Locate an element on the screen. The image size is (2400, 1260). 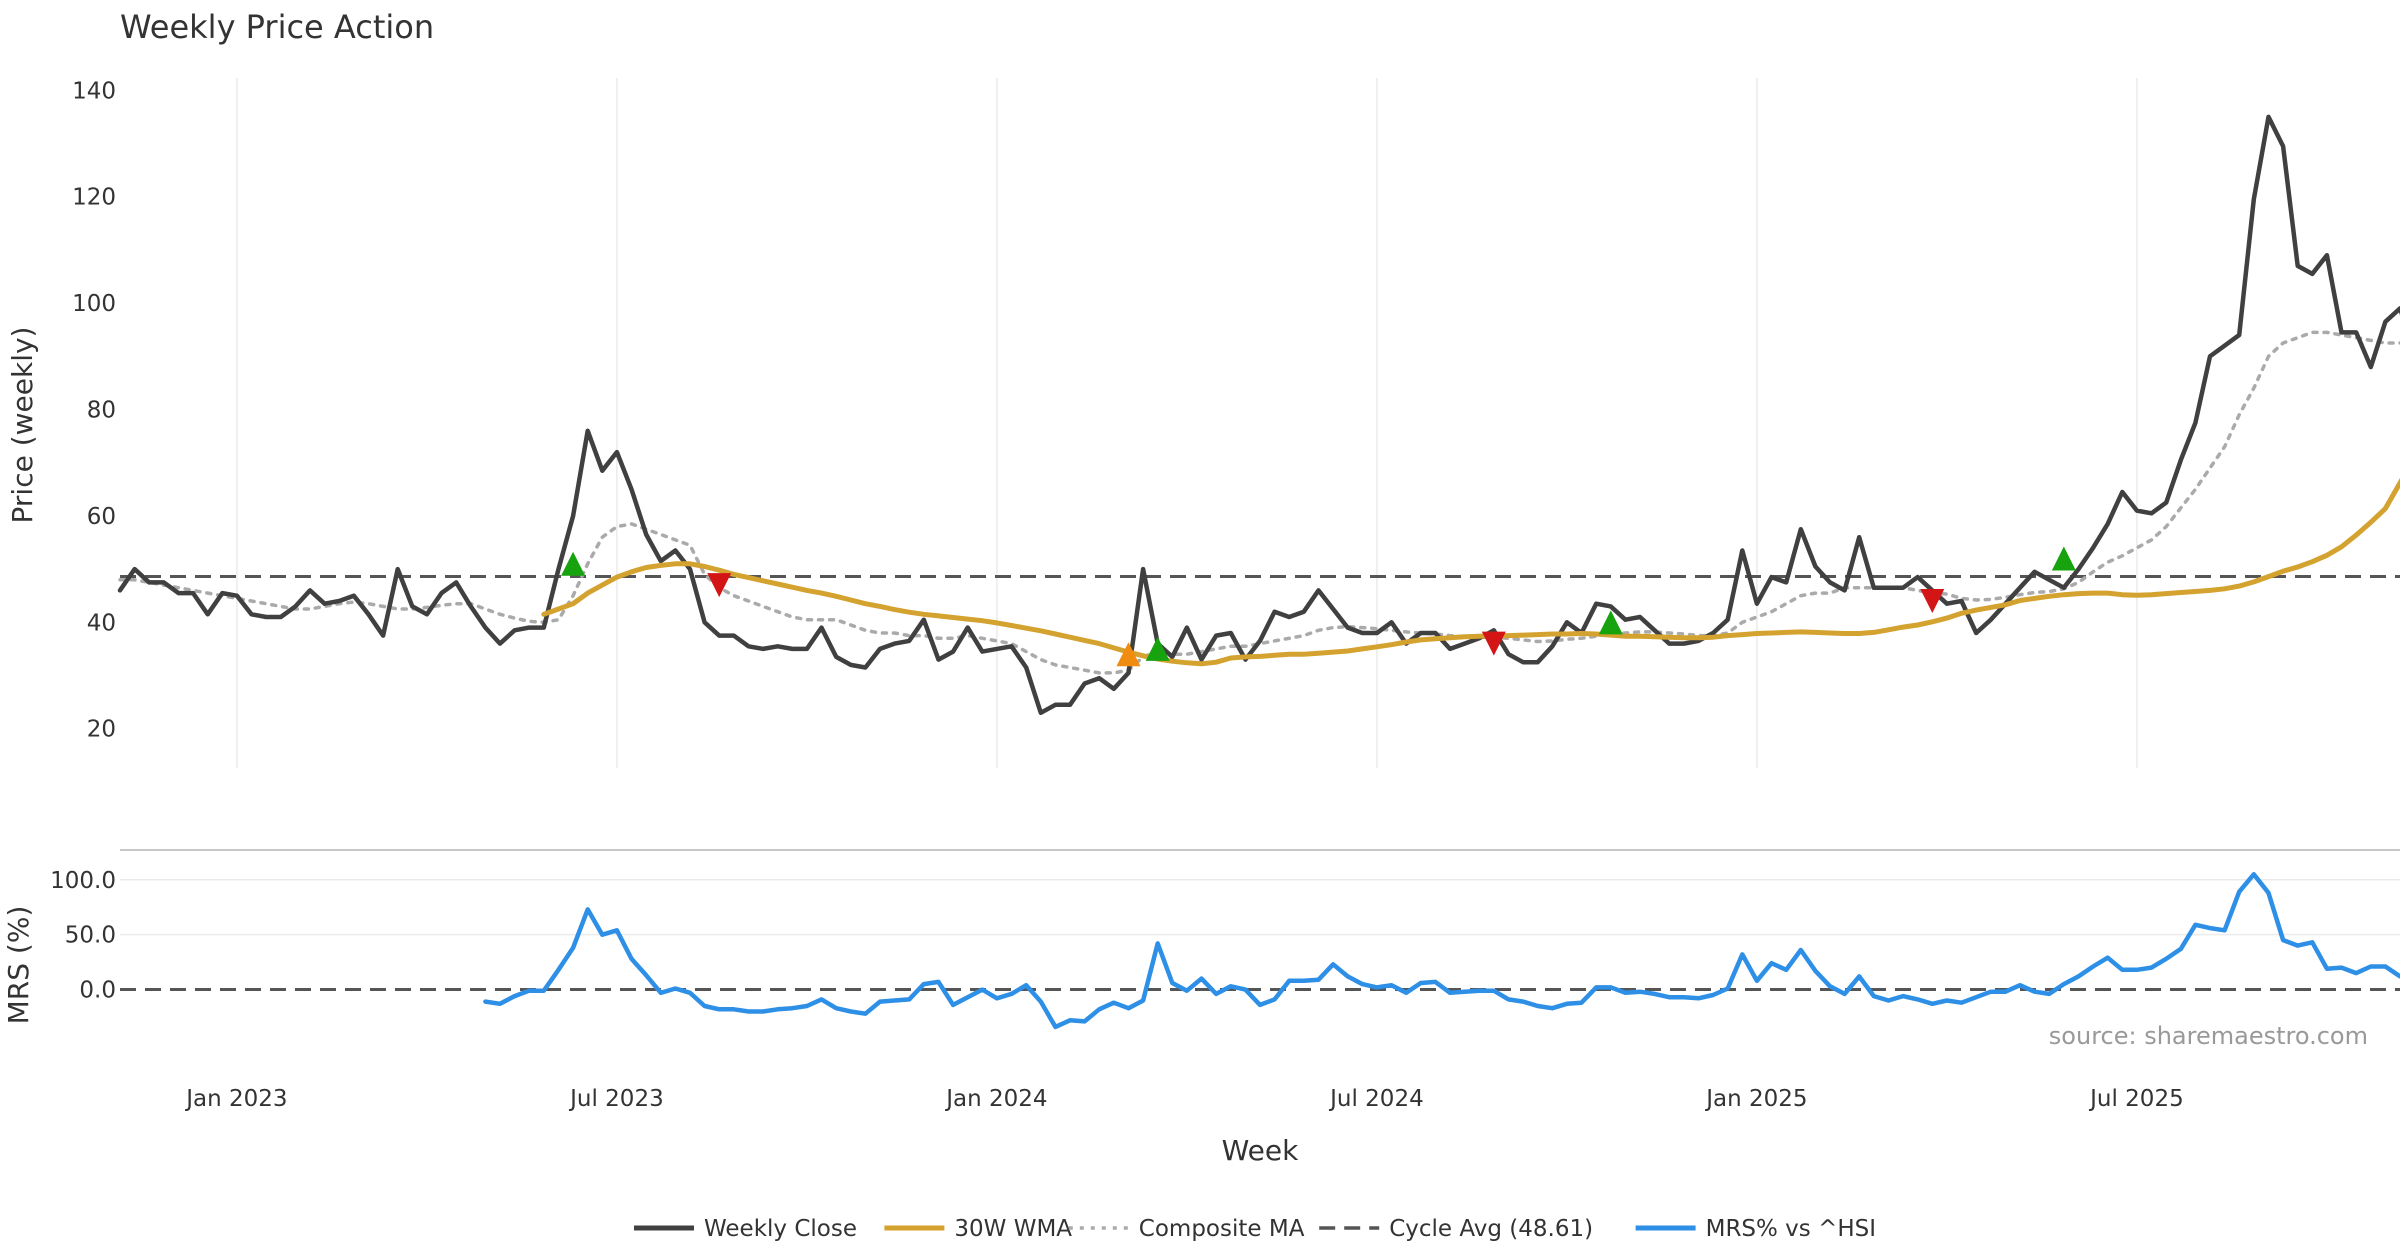
price-y-tick-label: 100 is located at coordinates (94, 304).